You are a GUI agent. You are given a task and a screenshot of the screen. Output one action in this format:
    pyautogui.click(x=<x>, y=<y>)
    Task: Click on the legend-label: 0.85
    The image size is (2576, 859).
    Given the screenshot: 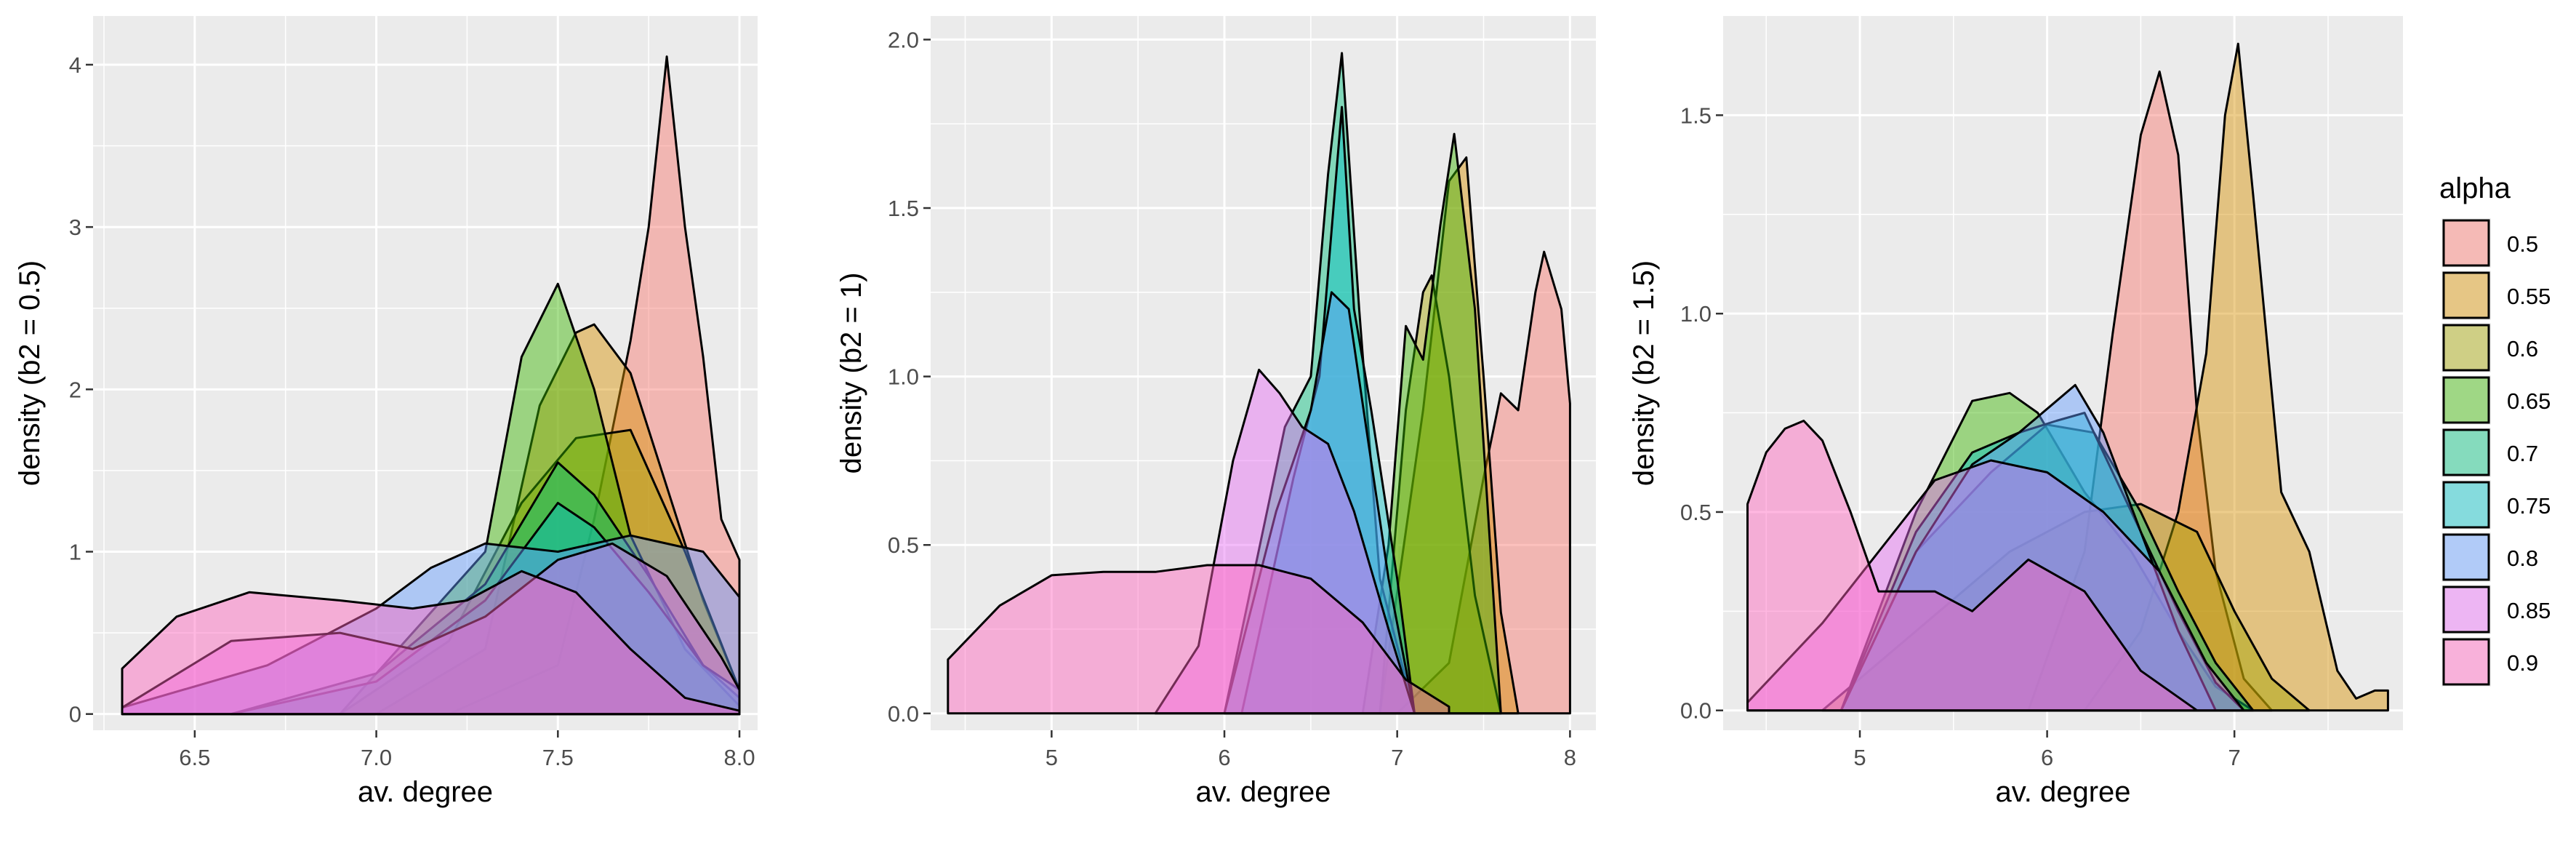 What is the action you would take?
    pyautogui.click(x=2529, y=610)
    